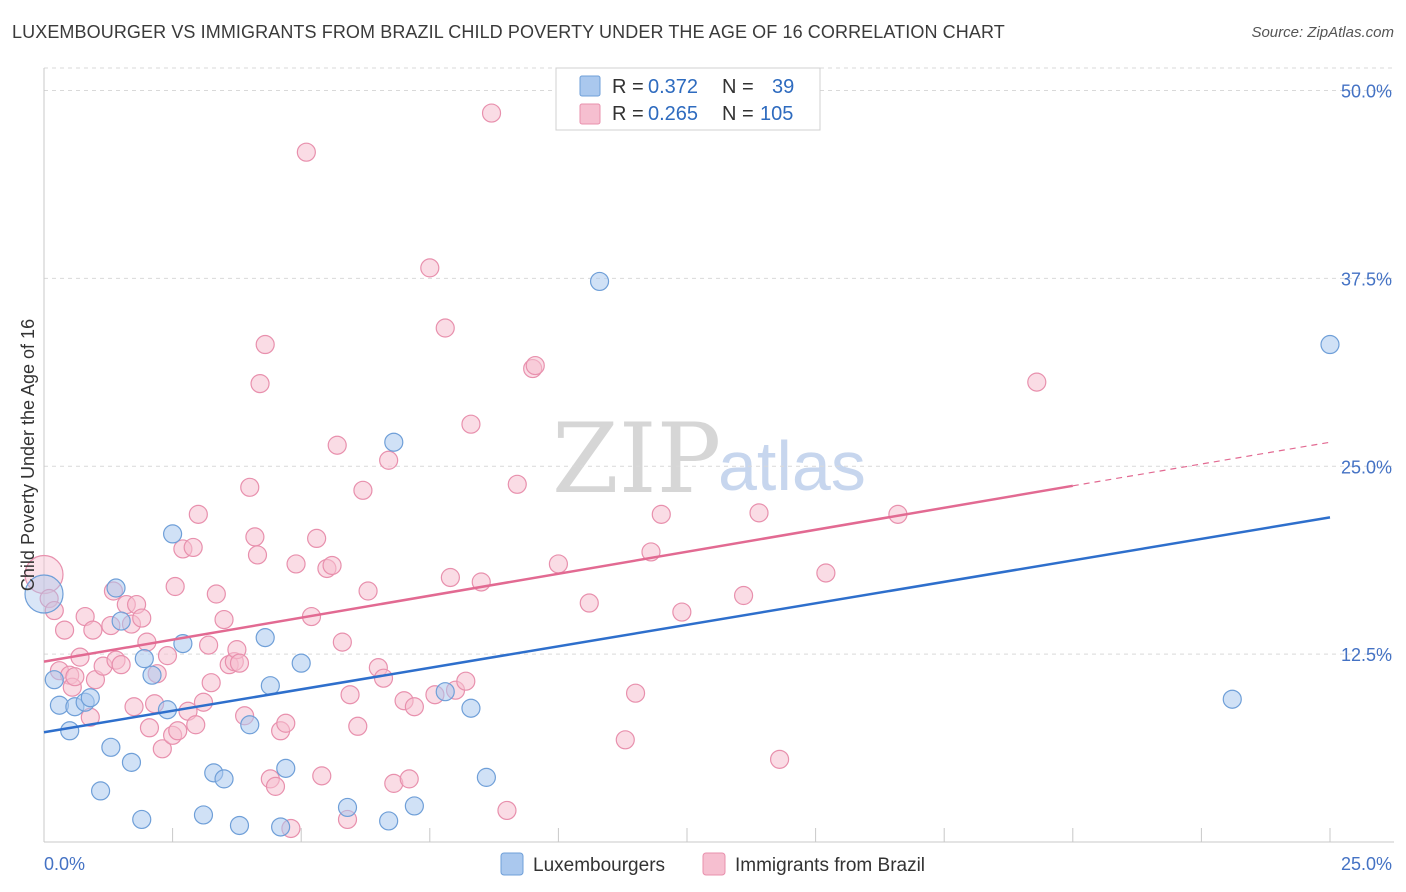 This screenshot has height=892, width=1406. What do you see at coordinates (64, 864) in the screenshot?
I see `x-tick-label-0: 0.0%` at bounding box center [64, 864].